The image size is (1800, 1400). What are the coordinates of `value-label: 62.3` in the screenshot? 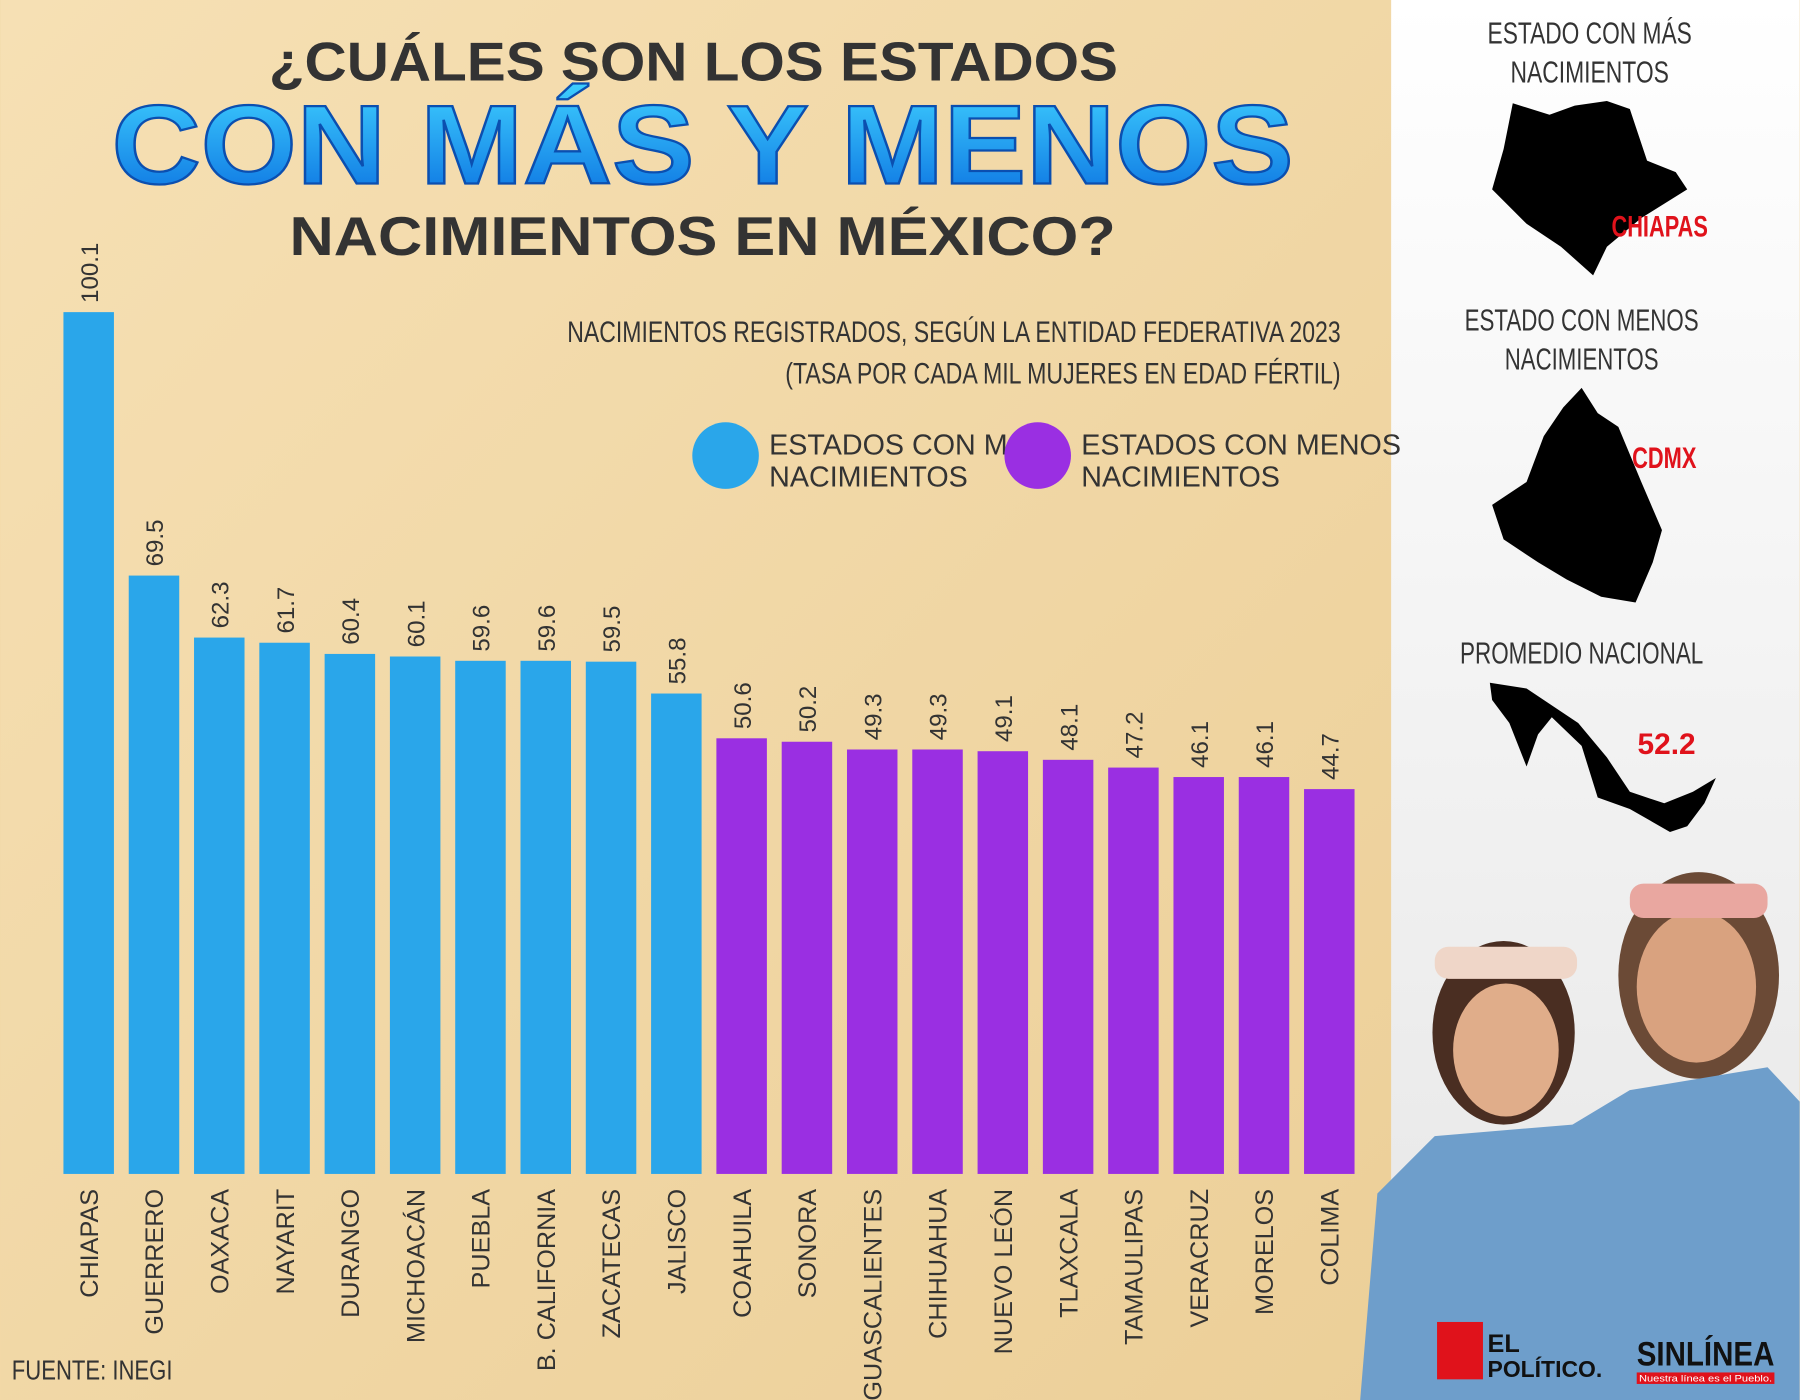 It's located at (220, 605).